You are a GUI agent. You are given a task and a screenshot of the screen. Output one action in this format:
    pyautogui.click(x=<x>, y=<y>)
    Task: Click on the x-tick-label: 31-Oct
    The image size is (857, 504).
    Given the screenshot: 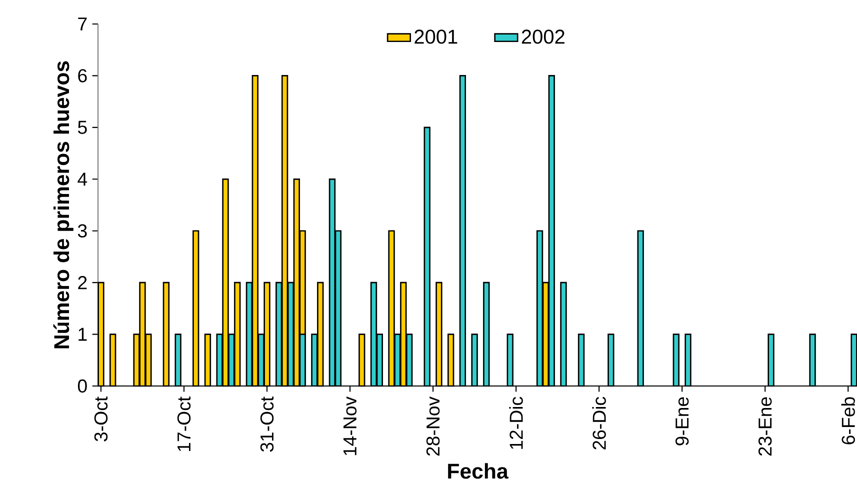 What is the action you would take?
    pyautogui.click(x=267, y=424)
    